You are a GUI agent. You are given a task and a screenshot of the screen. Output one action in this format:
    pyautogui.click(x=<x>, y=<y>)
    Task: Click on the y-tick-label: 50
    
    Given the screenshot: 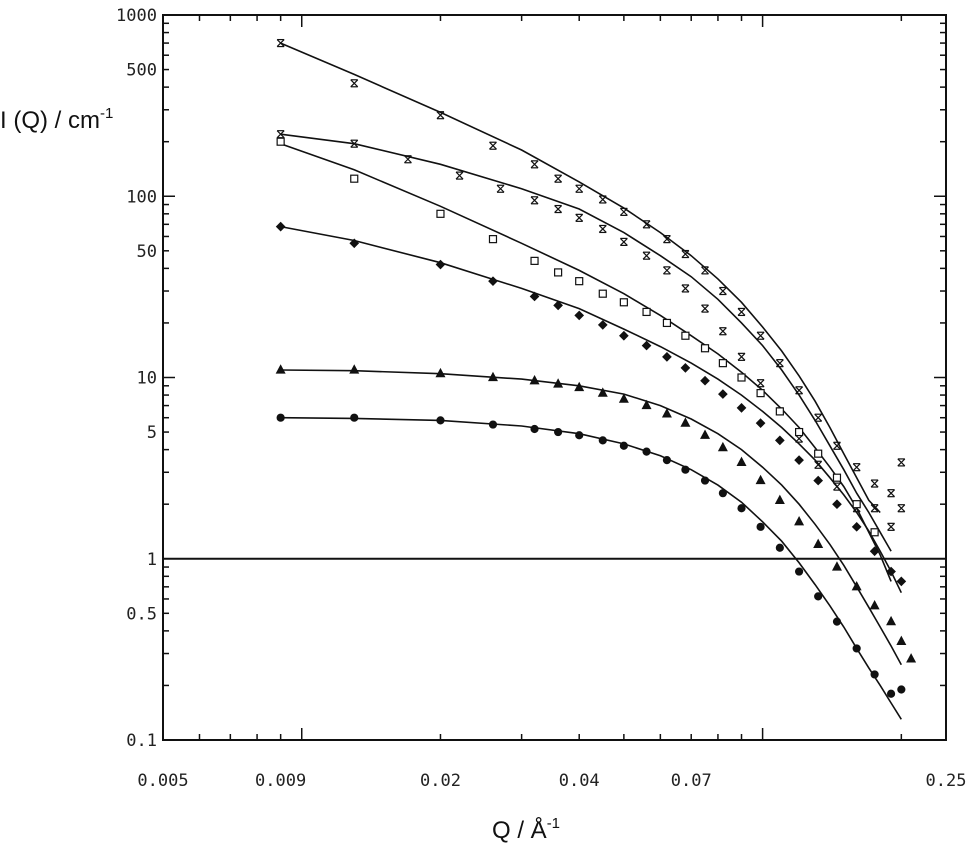 What is the action you would take?
    pyautogui.click(x=147, y=252)
    